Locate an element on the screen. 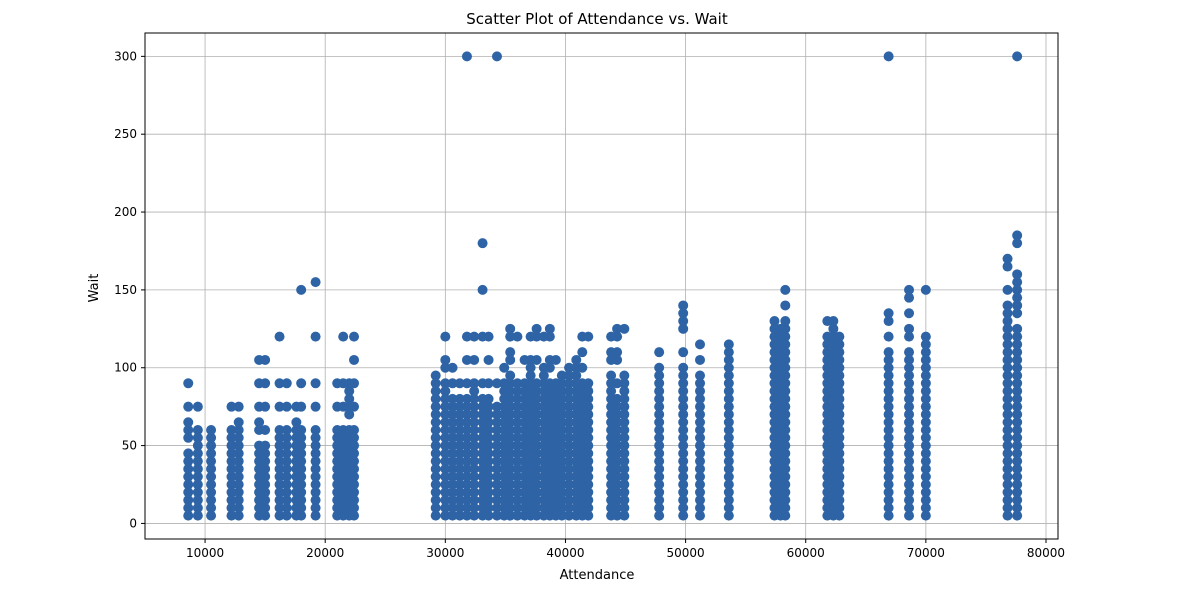  x-axis-label: Attendance is located at coordinates (597, 575).